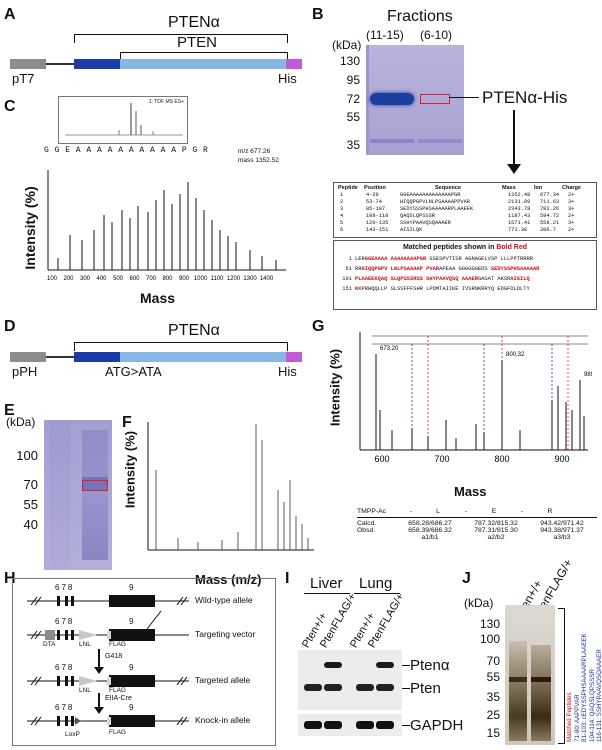 Image resolution: width=602 pixels, height=750 pixels. Describe the element at coordinates (194, 330) in the screenshot. I see `d-ptena-label: PTENα` at that location.